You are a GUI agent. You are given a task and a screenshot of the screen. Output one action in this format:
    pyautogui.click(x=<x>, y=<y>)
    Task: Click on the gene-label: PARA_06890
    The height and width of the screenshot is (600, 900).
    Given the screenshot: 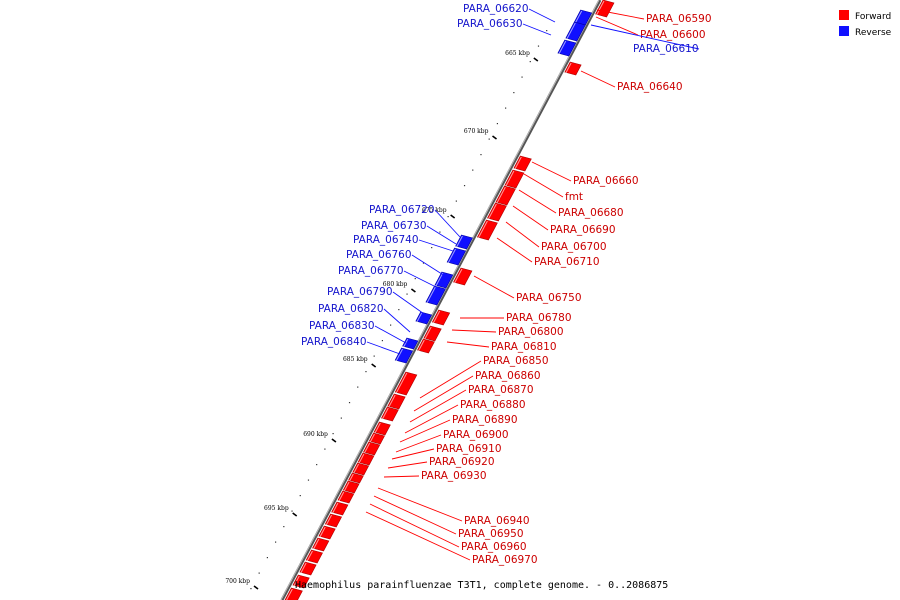 What is the action you would take?
    pyautogui.click(x=485, y=420)
    